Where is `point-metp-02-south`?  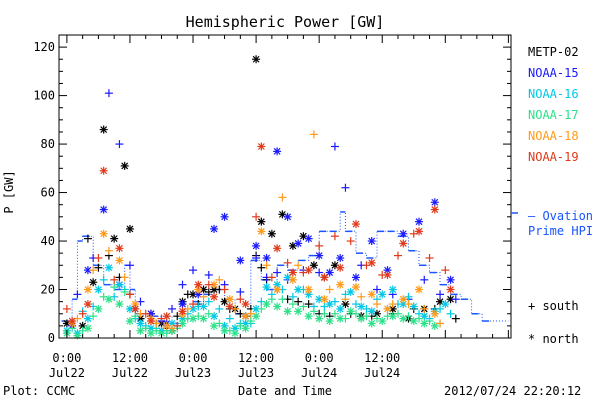 point-metp-02-south is located at coordinates (87, 238).